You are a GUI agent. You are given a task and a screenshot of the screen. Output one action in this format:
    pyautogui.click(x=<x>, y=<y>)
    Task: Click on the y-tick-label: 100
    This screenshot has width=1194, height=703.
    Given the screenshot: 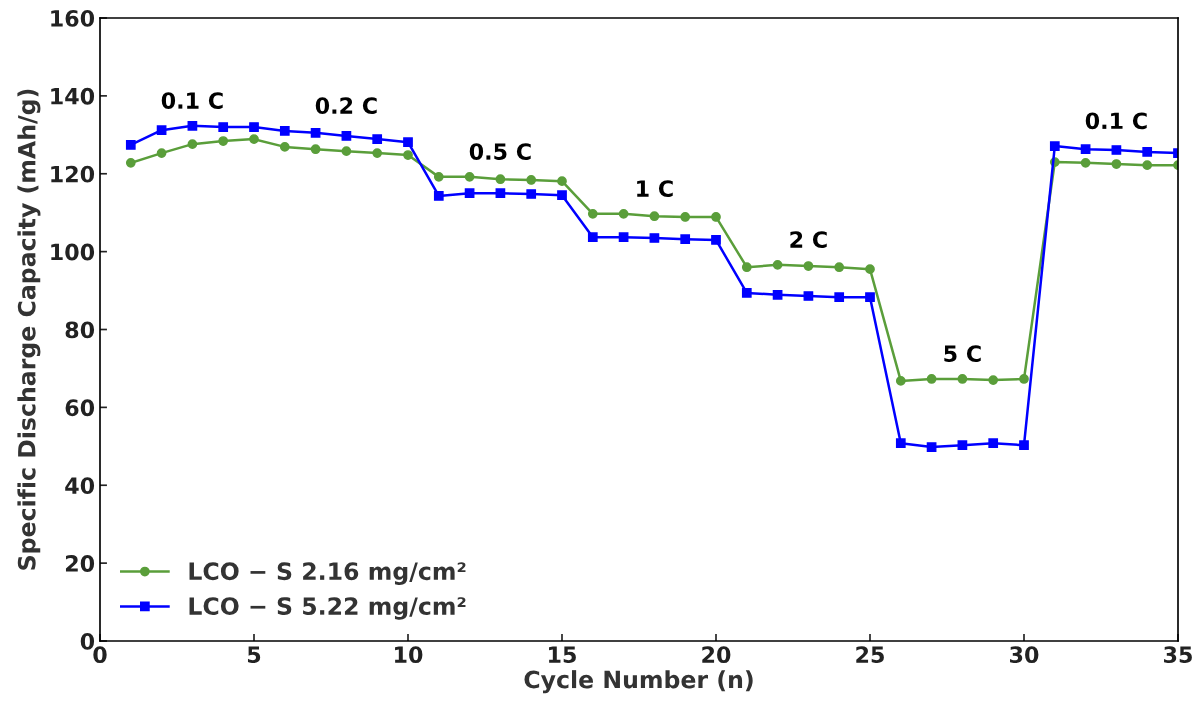 What is the action you would take?
    pyautogui.click(x=73, y=252)
    